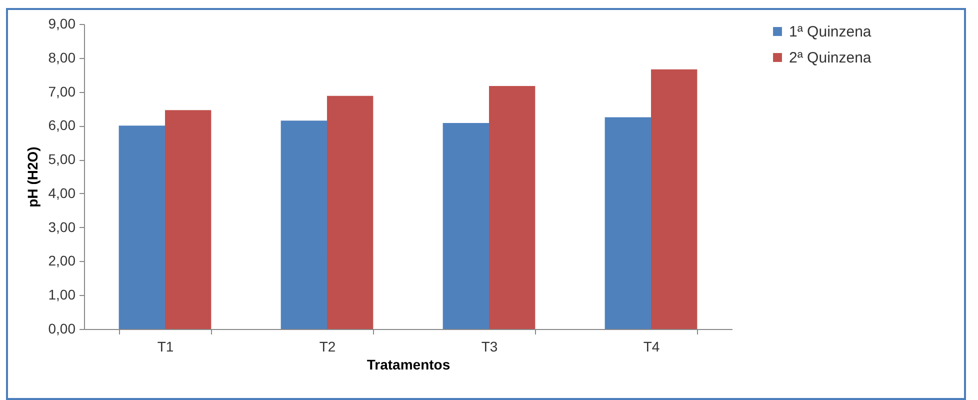  Describe the element at coordinates (165, 346) in the screenshot. I see `x-tick-label: T1` at that location.